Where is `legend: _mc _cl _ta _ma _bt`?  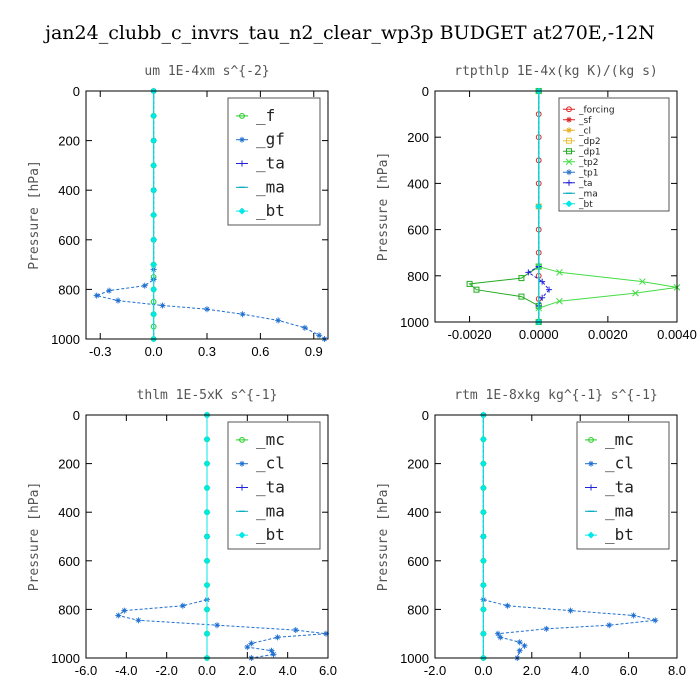 legend: _mc _cl _ta _ma _bt is located at coordinates (274, 485).